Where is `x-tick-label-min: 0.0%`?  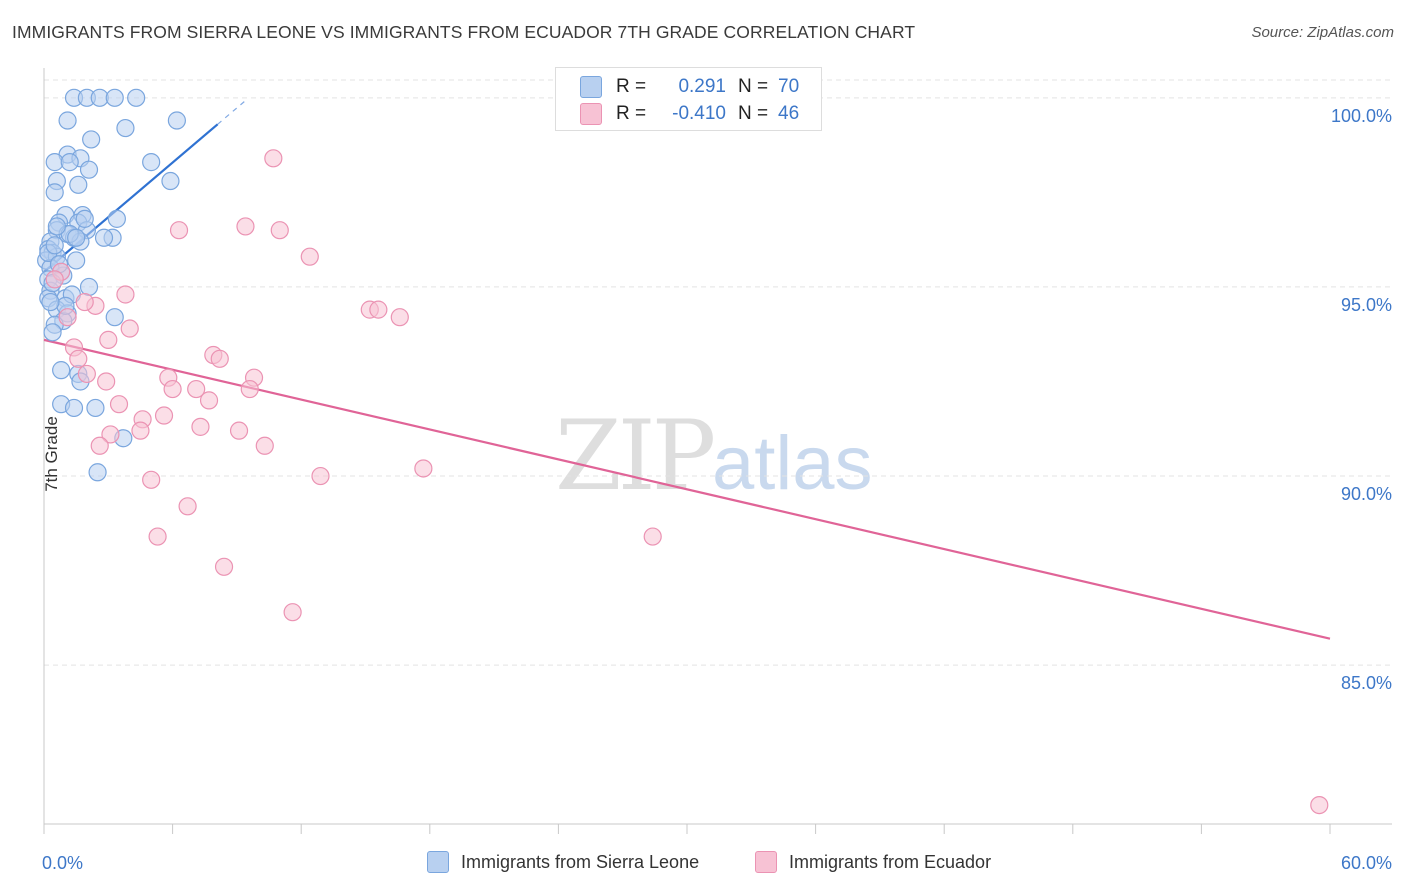 x-tick-label-min: 0.0% is located at coordinates (62, 863).